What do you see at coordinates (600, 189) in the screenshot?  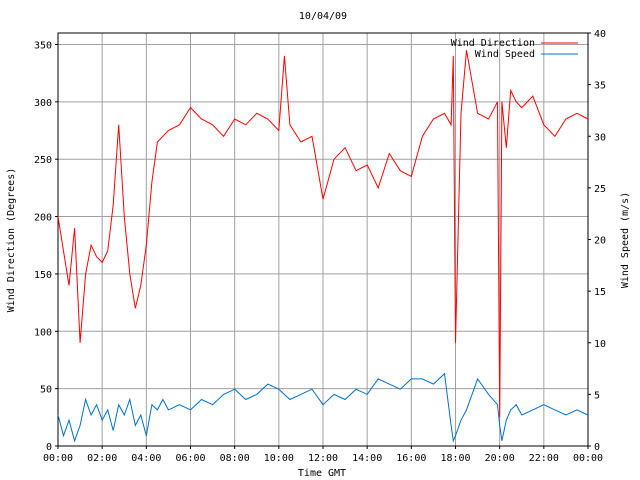 I see `y2-tick-label: 25` at bounding box center [600, 189].